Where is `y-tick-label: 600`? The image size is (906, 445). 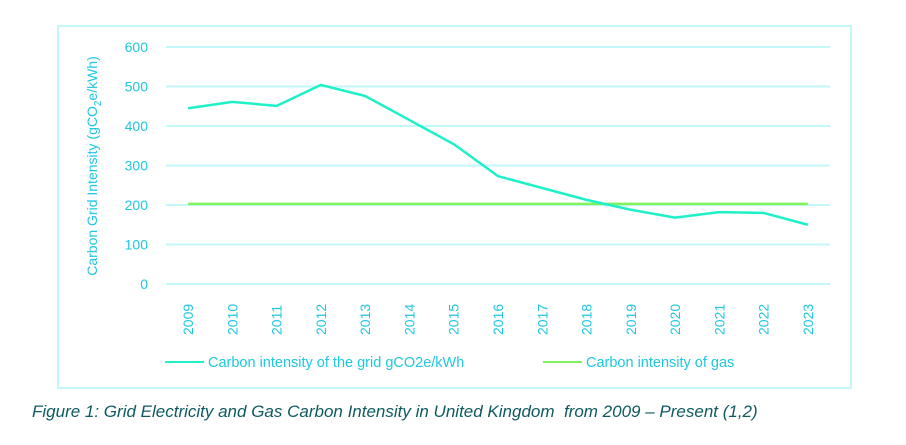 y-tick-label: 600 is located at coordinates (137, 47).